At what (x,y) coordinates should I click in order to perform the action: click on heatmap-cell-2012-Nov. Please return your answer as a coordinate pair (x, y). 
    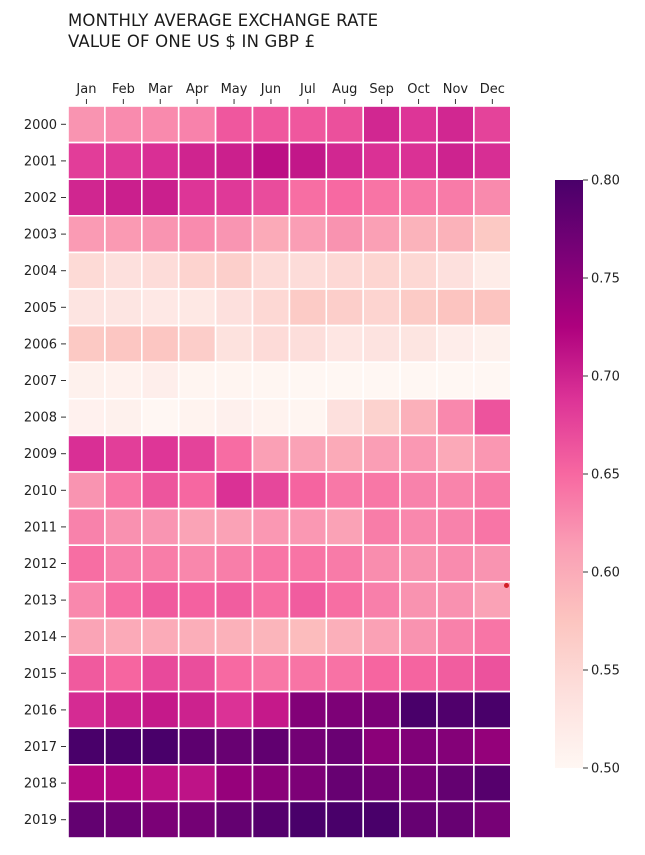
    Looking at the image, I should click on (455, 563).